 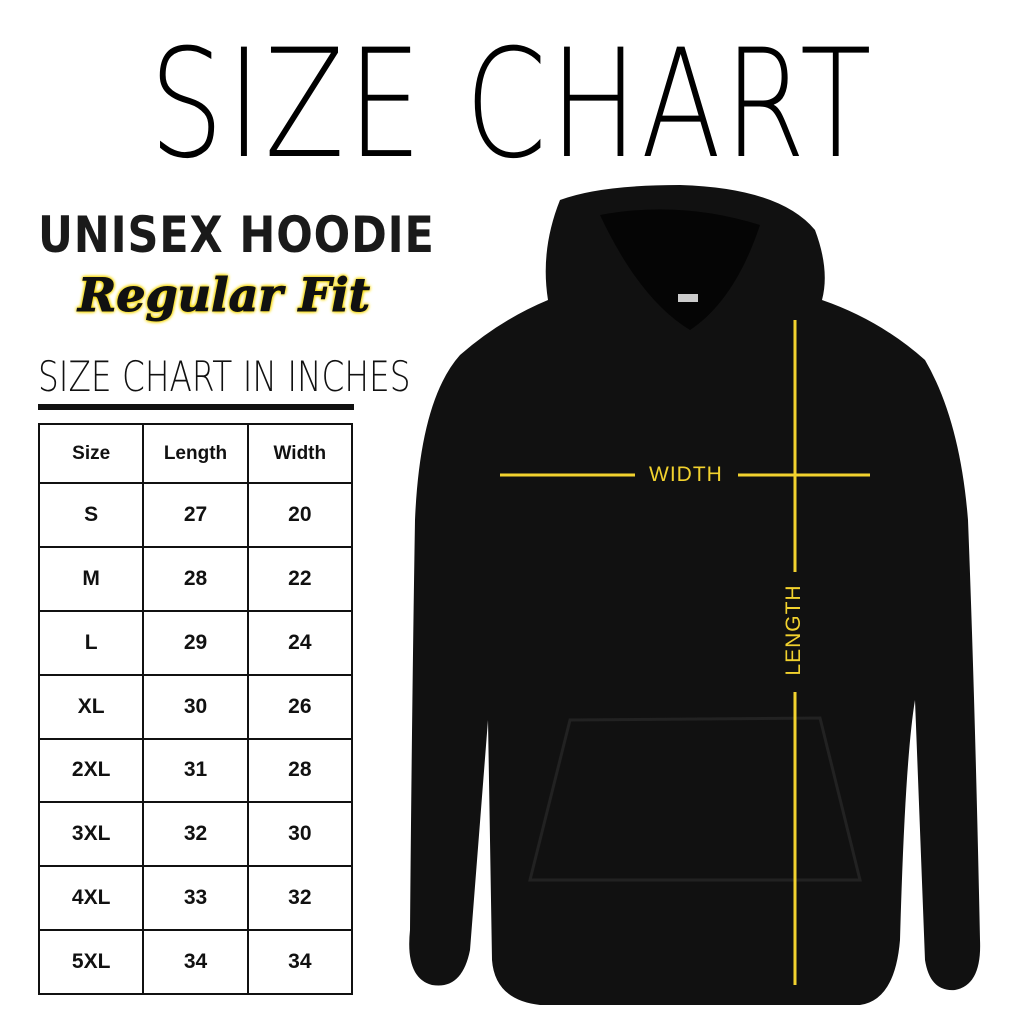 I want to click on table-row: 3XL 32 30, so click(x=195, y=834).